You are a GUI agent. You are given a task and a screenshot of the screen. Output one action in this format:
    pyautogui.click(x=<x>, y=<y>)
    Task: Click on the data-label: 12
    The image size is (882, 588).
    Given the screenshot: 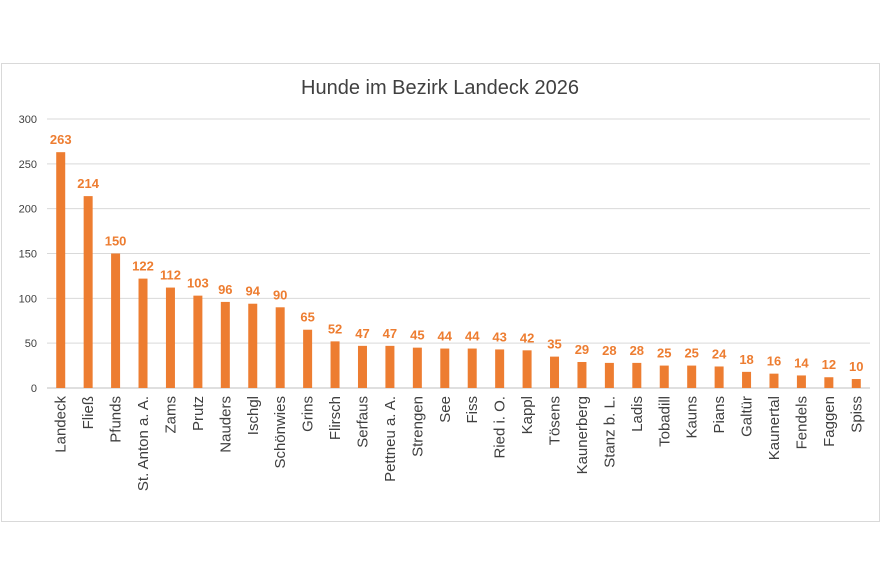 What is the action you would take?
    pyautogui.click(x=829, y=364)
    